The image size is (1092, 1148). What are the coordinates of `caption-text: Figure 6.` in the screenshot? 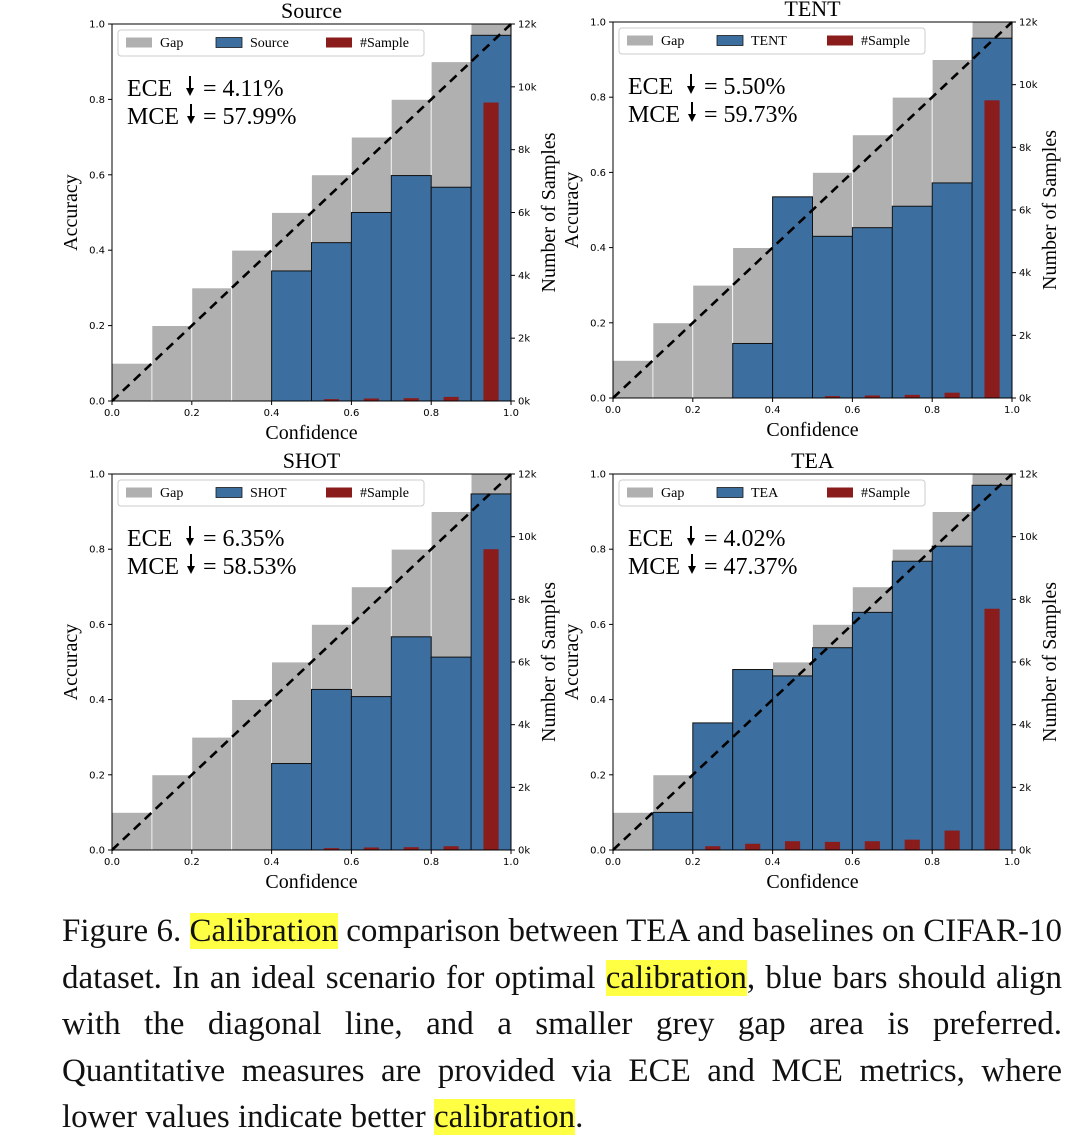 It's located at (126, 931).